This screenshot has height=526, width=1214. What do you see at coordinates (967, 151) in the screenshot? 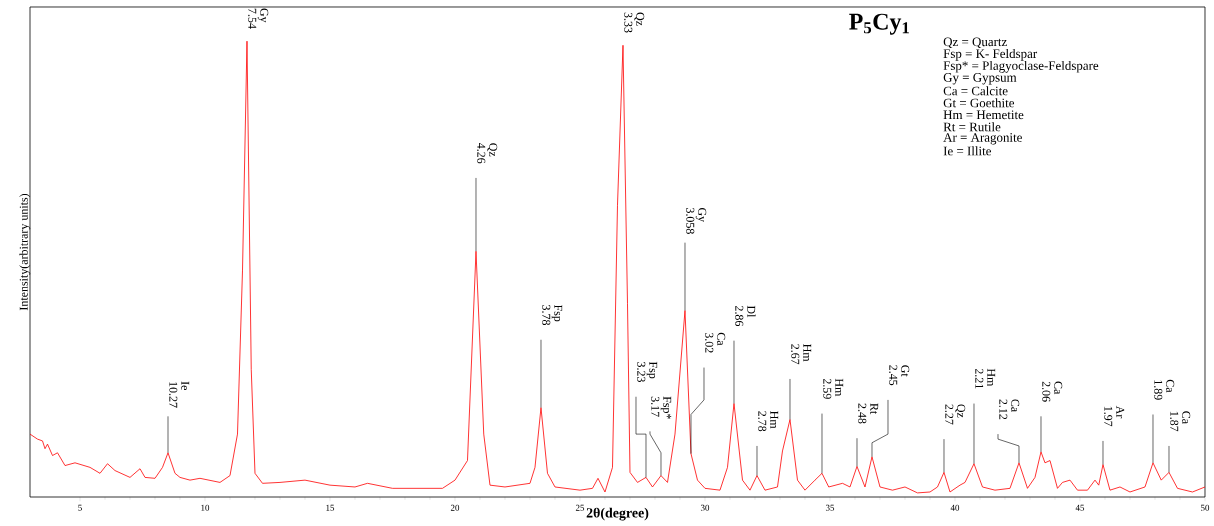
I see `annotation: Ie = Illite` at bounding box center [967, 151].